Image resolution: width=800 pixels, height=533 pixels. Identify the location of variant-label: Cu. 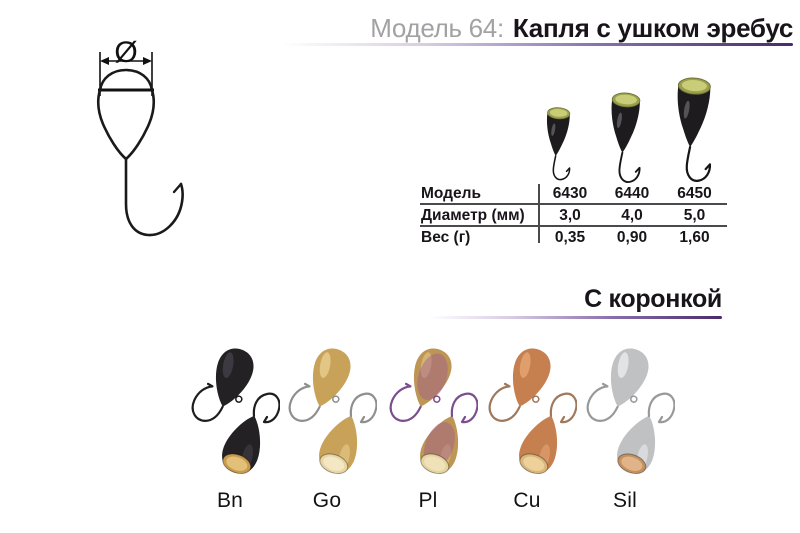
(527, 500).